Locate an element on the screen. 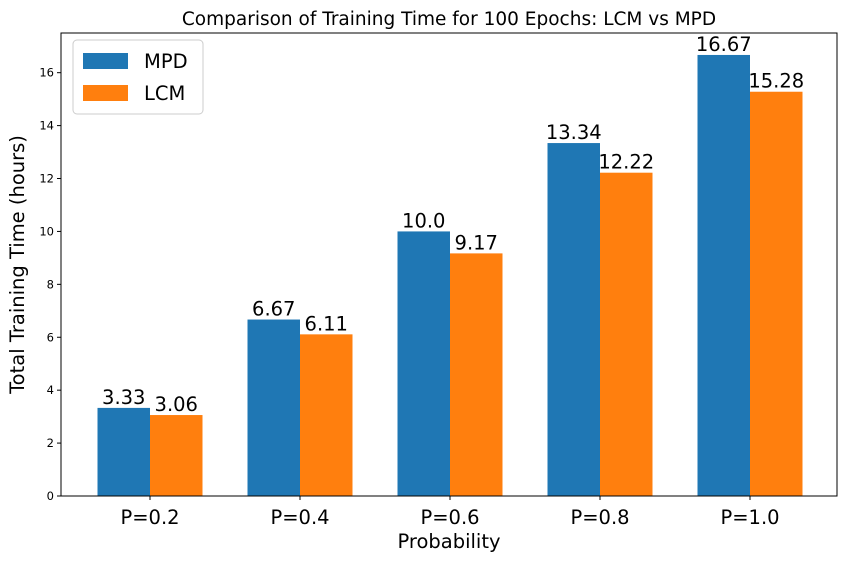  y-axis-label: Total Training Time (hours) is located at coordinates (17, 265).